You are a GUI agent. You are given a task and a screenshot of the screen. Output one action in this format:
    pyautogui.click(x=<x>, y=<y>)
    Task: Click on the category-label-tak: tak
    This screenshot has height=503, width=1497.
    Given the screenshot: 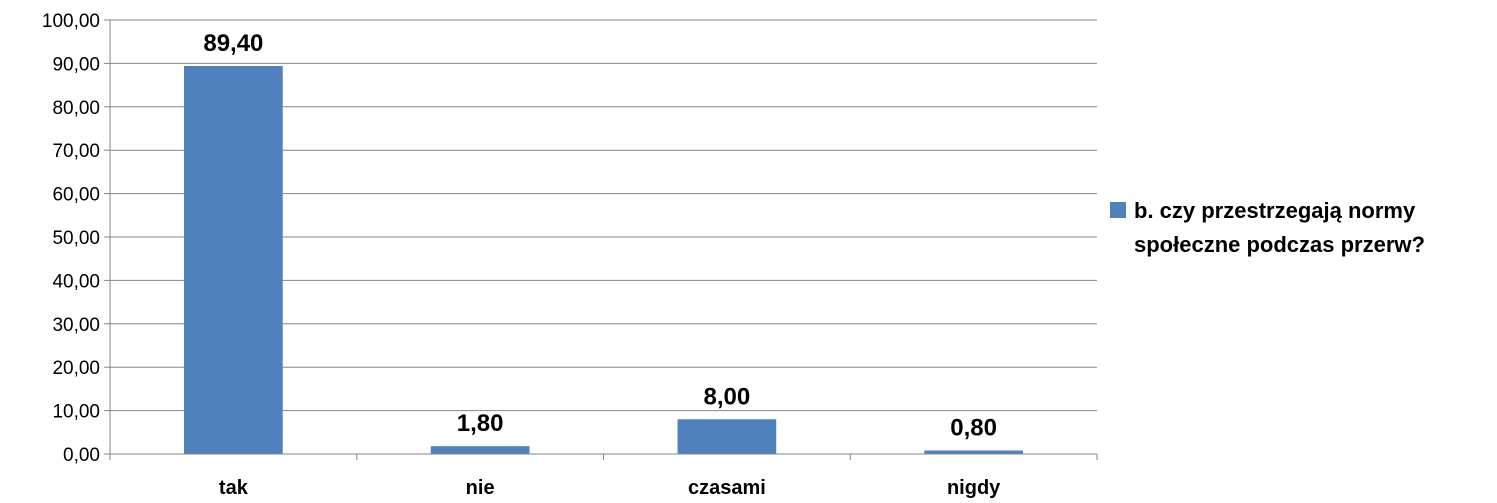 What is the action you would take?
    pyautogui.click(x=234, y=488)
    